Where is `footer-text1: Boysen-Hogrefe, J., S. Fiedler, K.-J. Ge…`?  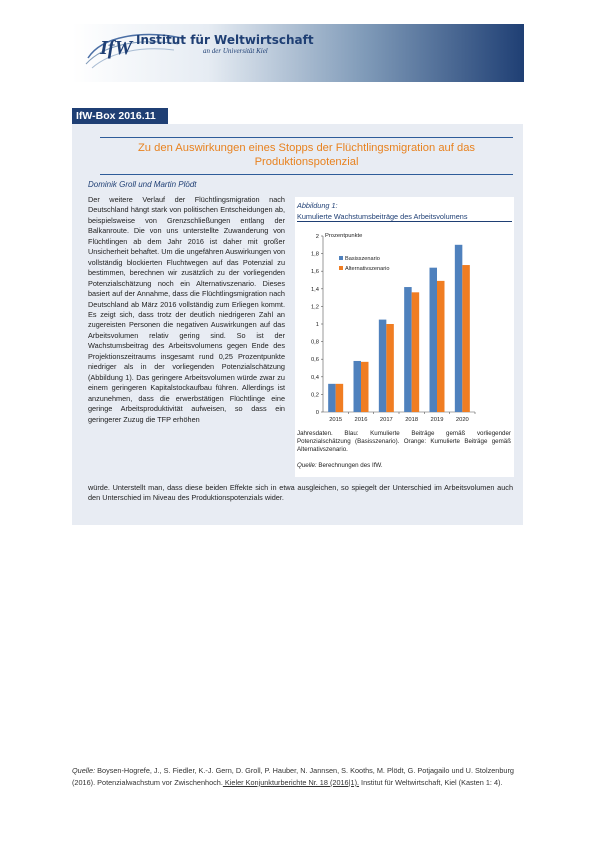 footer-text1: Boysen-Hogrefe, J., S. Fiedler, K.-J. Ge… is located at coordinates (293, 776).